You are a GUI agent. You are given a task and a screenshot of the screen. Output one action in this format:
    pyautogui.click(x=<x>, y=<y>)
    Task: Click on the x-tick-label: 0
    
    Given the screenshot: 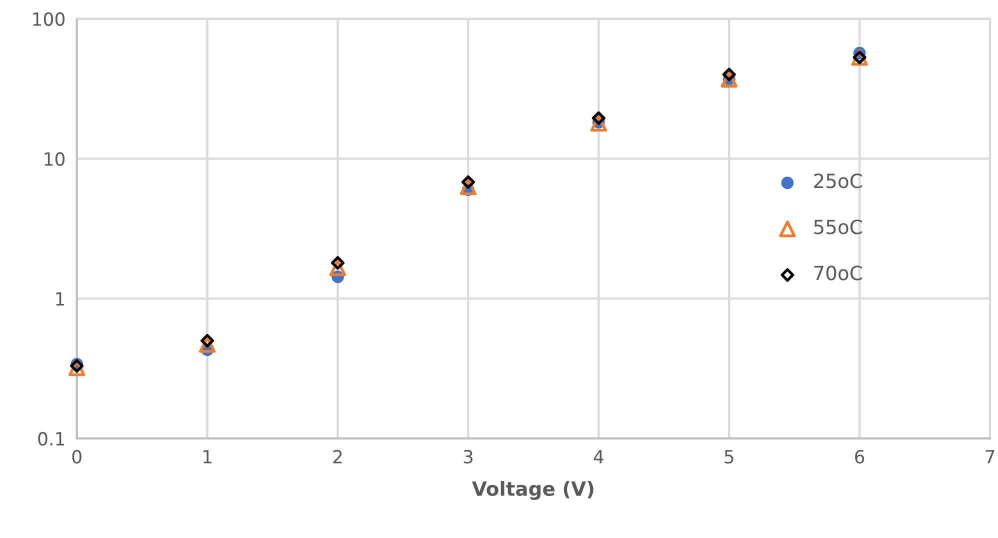 What is the action you would take?
    pyautogui.click(x=77, y=457)
    